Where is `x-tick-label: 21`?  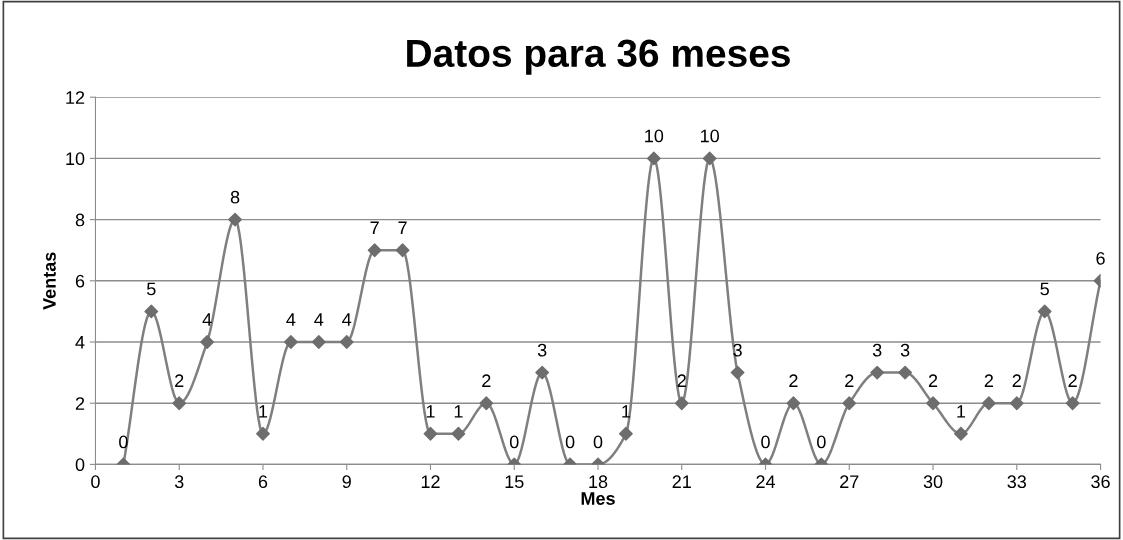 x-tick-label: 21 is located at coordinates (681, 481).